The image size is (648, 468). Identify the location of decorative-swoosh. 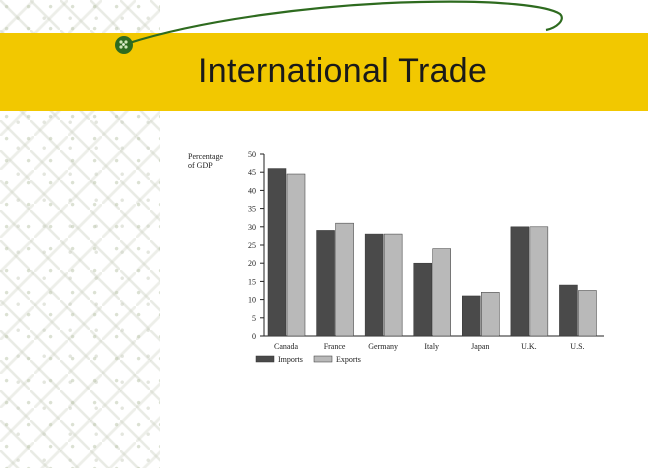
(339, 27).